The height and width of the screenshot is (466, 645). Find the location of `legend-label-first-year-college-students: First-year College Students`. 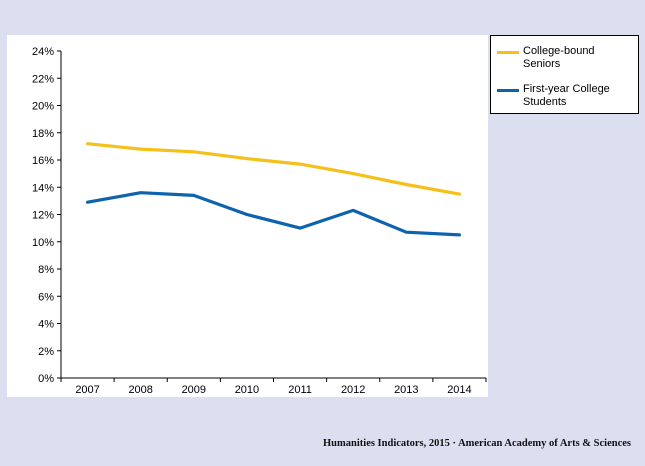

legend-label-first-year-college-students: First-year College Students is located at coordinates (566, 95).